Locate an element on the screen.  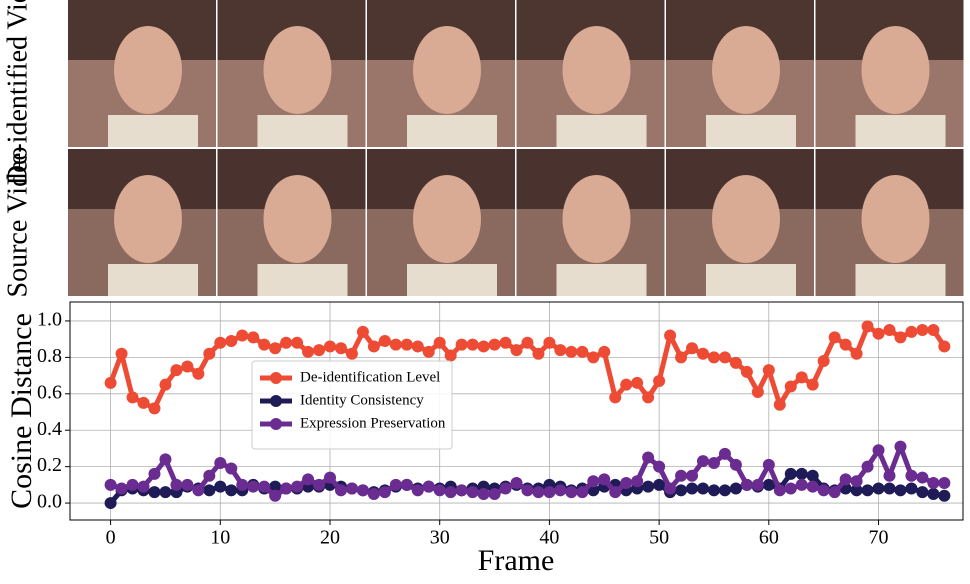
legend-box is located at coordinates (352, 405).